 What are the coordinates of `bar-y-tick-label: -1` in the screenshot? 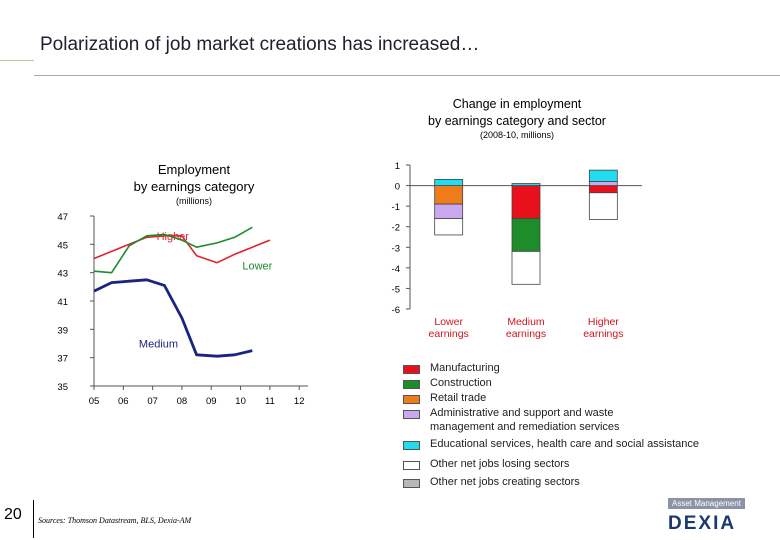 It's located at (396, 207).